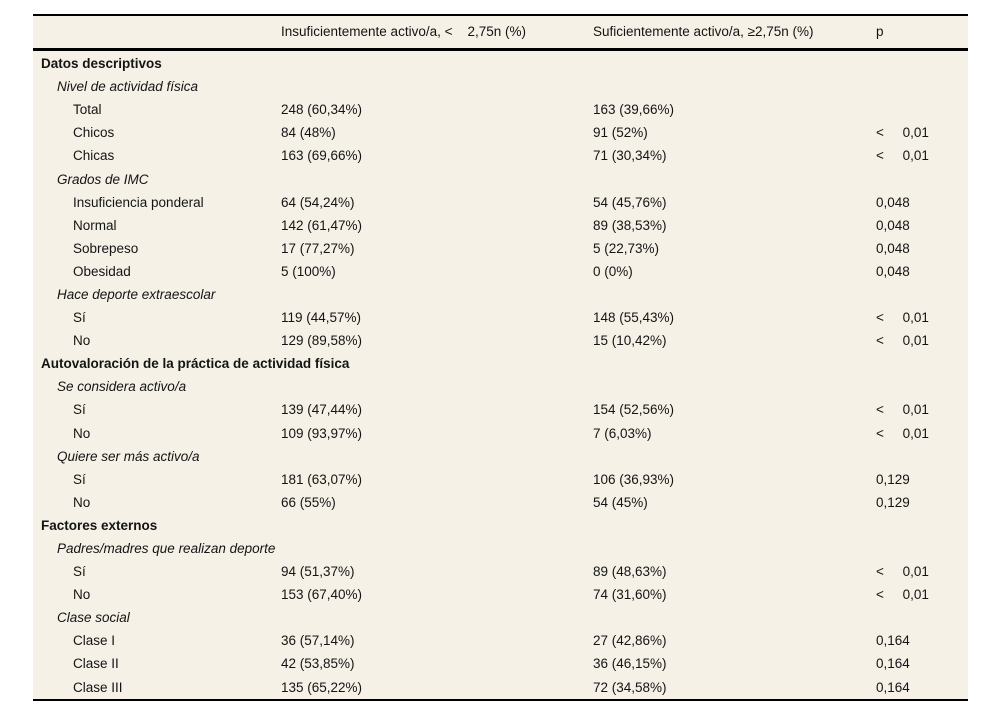 The image size is (1000, 718). I want to click on row-label: Hace deporte extraescolar, so click(136, 294).